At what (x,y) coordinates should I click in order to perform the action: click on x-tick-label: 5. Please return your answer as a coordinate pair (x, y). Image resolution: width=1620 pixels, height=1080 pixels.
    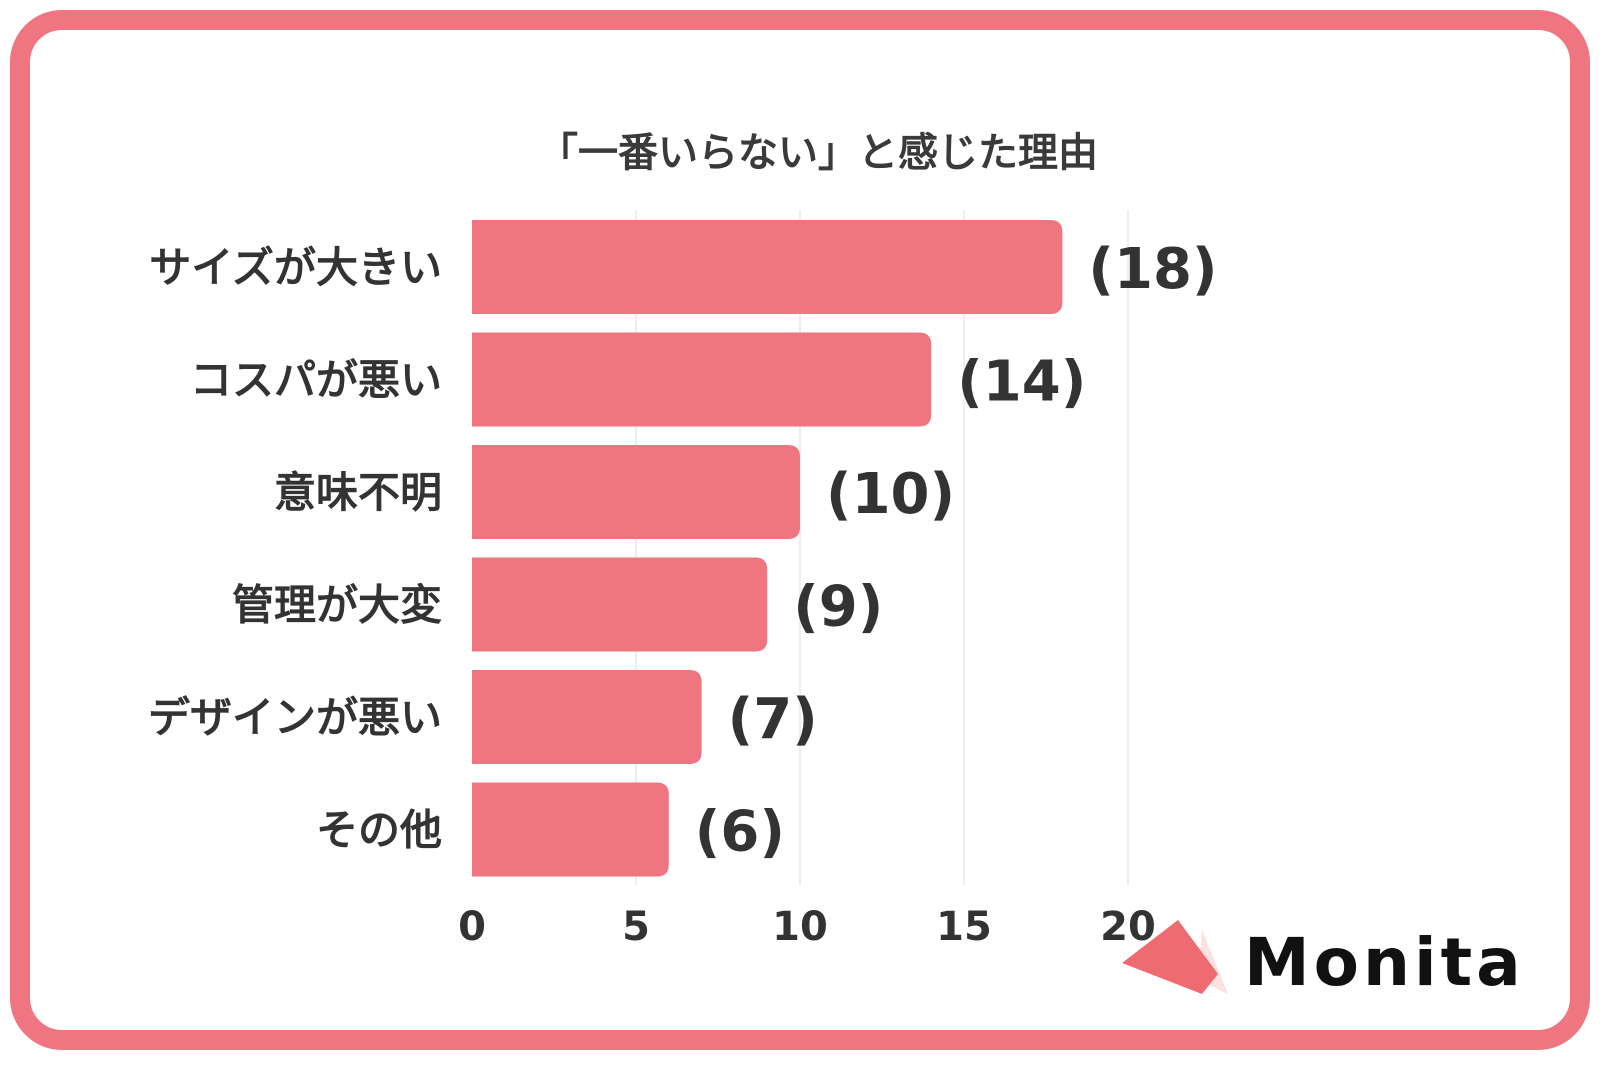
    Looking at the image, I should click on (636, 927).